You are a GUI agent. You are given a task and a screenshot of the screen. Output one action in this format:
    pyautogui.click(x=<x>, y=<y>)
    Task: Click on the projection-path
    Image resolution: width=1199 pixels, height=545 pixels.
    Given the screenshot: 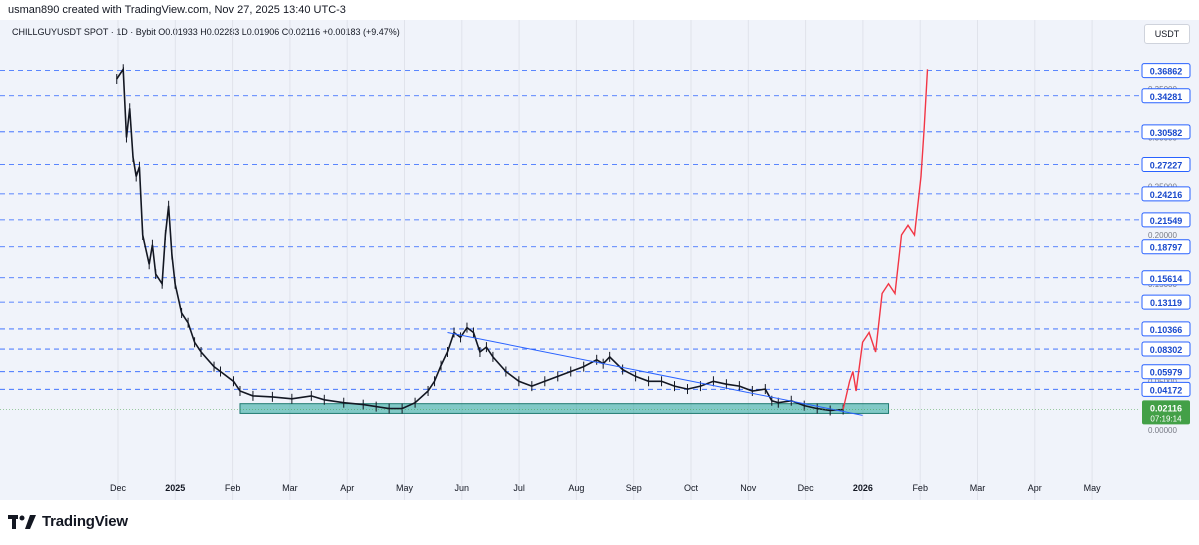 What is the action you would take?
    pyautogui.click(x=885, y=239)
    